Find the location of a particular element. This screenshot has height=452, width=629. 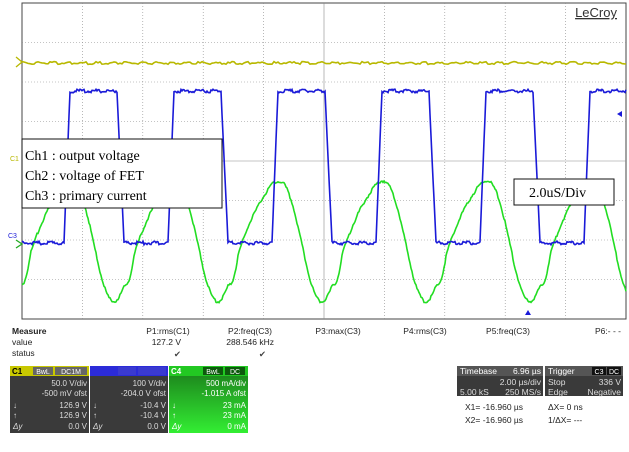

ch4-cursor-down-icon: ↓ is located at coordinates (174, 405).